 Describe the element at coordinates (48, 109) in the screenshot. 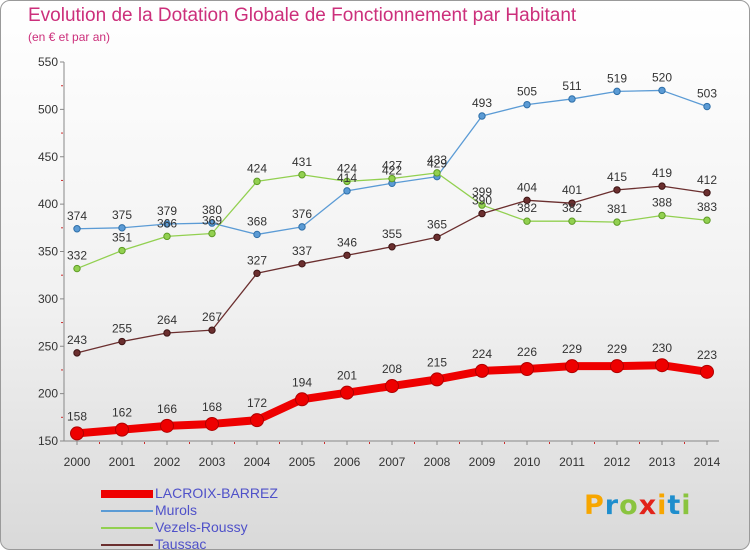

I see `y-tick-label: 500` at that location.